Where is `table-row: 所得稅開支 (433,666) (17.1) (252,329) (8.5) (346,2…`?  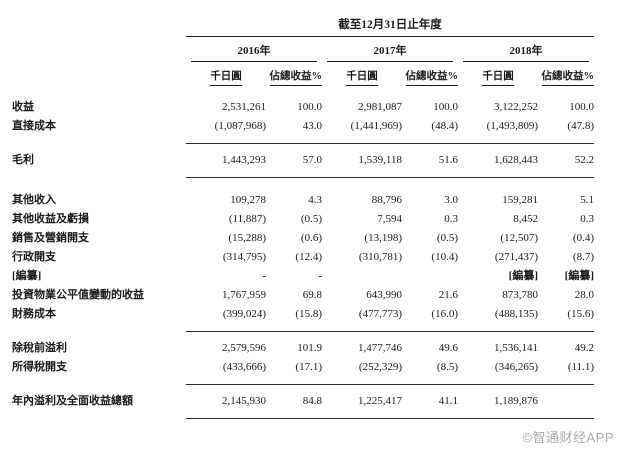 table-row: 所得稅開支 (433,666) (17.1) (252,329) (8.5) (346,2… is located at coordinates (303, 367).